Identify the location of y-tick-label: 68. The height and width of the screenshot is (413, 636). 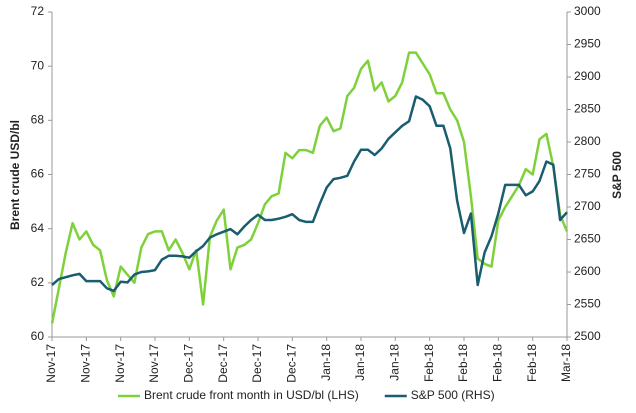
(38, 120).